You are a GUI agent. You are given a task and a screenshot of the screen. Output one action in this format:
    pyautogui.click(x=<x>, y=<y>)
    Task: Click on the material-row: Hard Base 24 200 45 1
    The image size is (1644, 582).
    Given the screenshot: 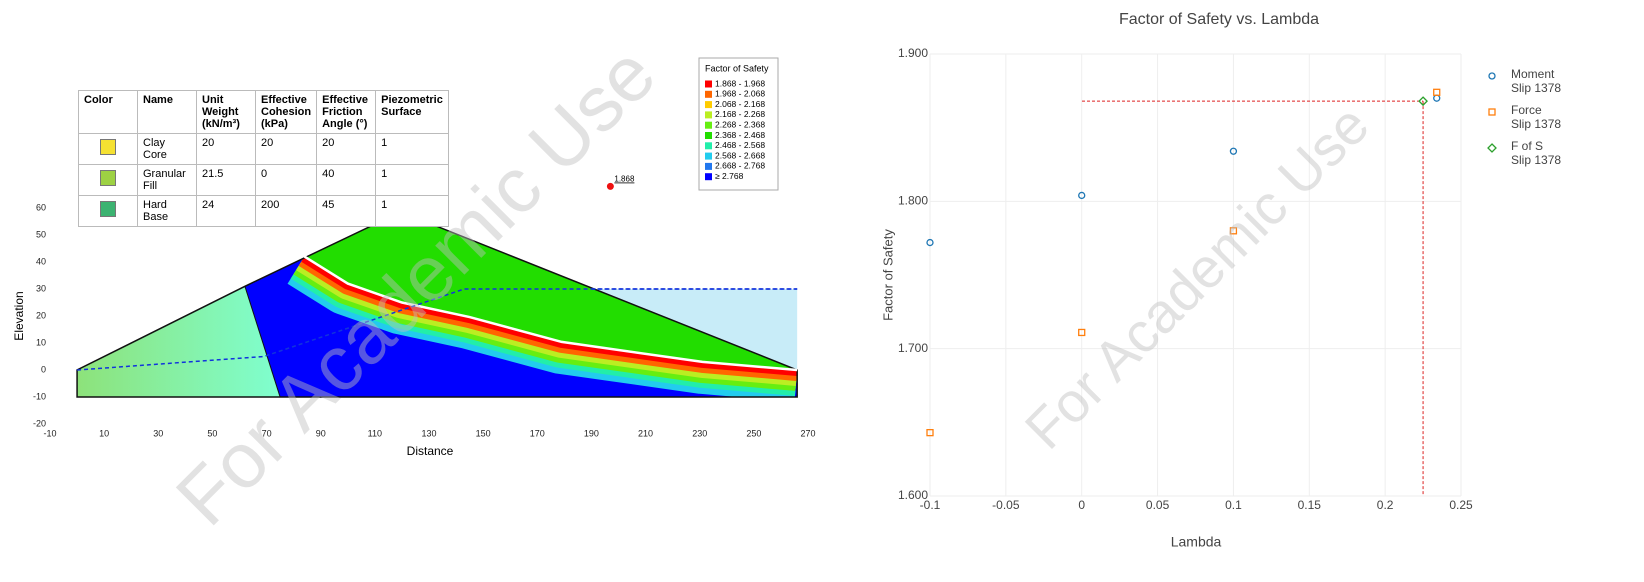 What is the action you would take?
    pyautogui.click(x=263, y=211)
    